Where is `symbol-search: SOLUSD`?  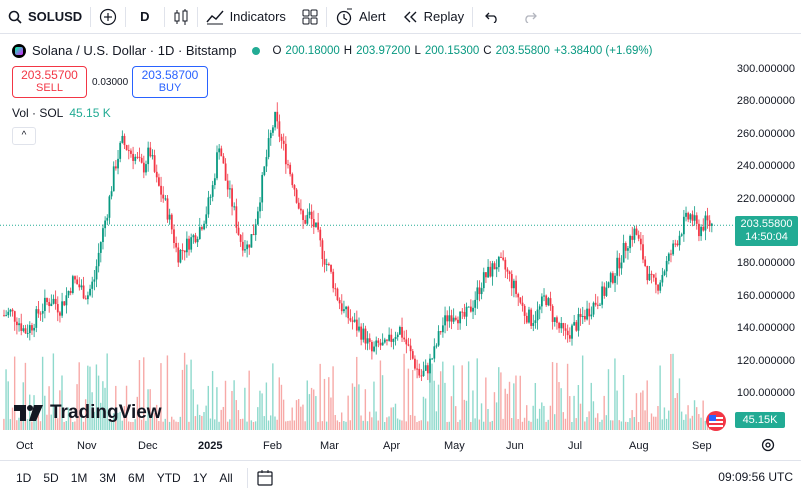
symbol-search: SOLUSD is located at coordinates (45, 17).